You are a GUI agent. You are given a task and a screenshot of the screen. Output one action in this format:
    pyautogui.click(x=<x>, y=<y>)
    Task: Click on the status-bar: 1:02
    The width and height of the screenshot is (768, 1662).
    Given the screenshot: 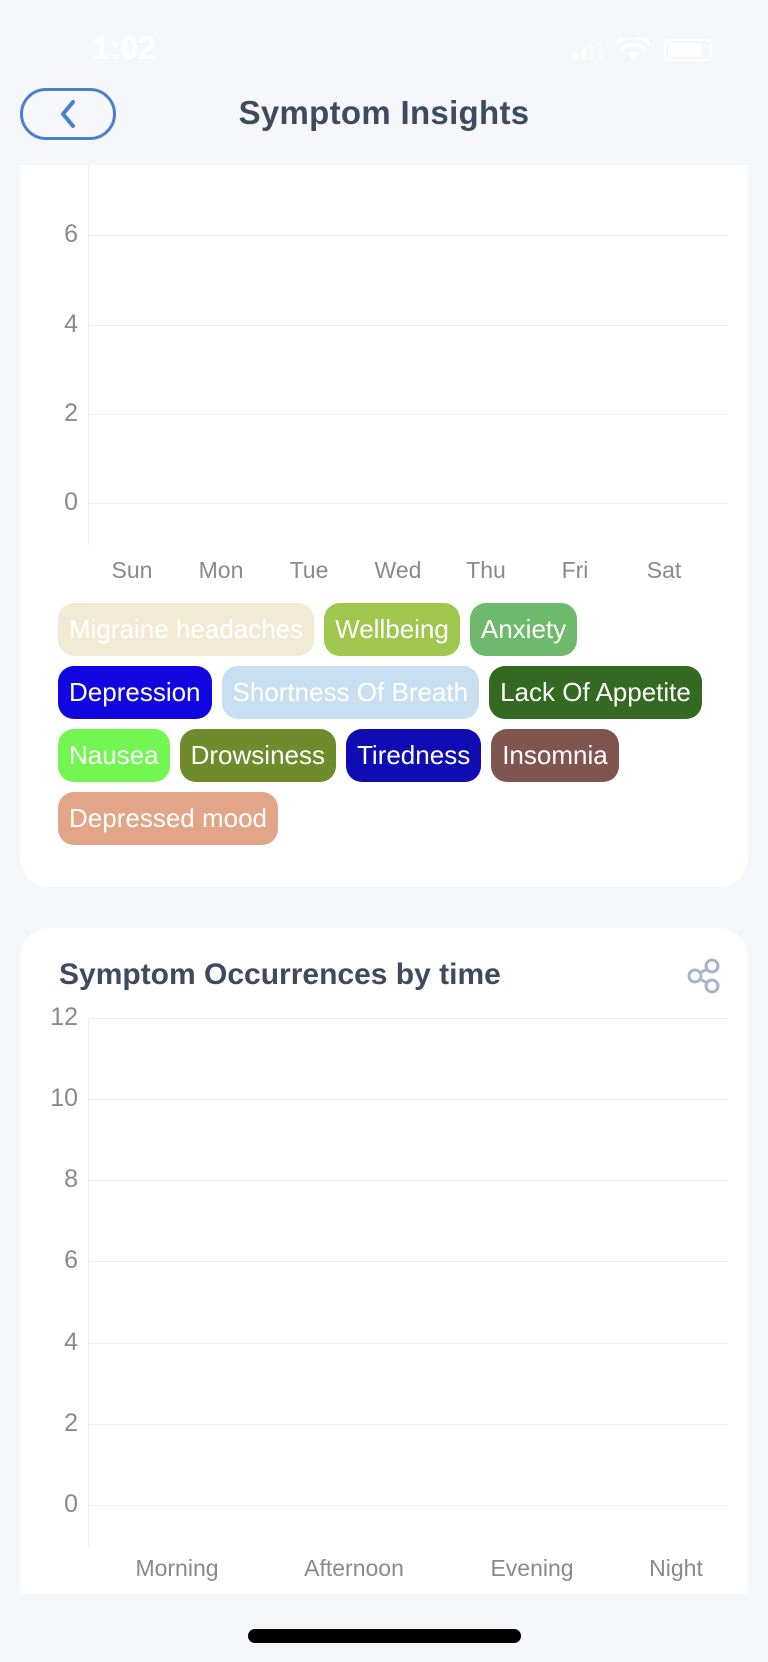 What is the action you would take?
    pyautogui.click(x=384, y=45)
    